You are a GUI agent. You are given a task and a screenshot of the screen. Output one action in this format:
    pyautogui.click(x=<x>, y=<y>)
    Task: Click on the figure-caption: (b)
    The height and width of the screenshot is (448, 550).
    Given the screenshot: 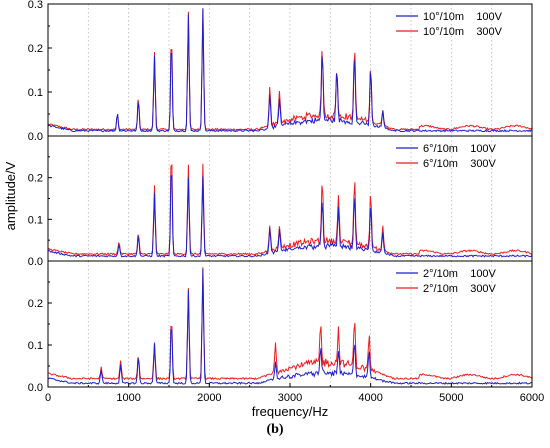 What is the action you would take?
    pyautogui.click(x=275, y=429)
    